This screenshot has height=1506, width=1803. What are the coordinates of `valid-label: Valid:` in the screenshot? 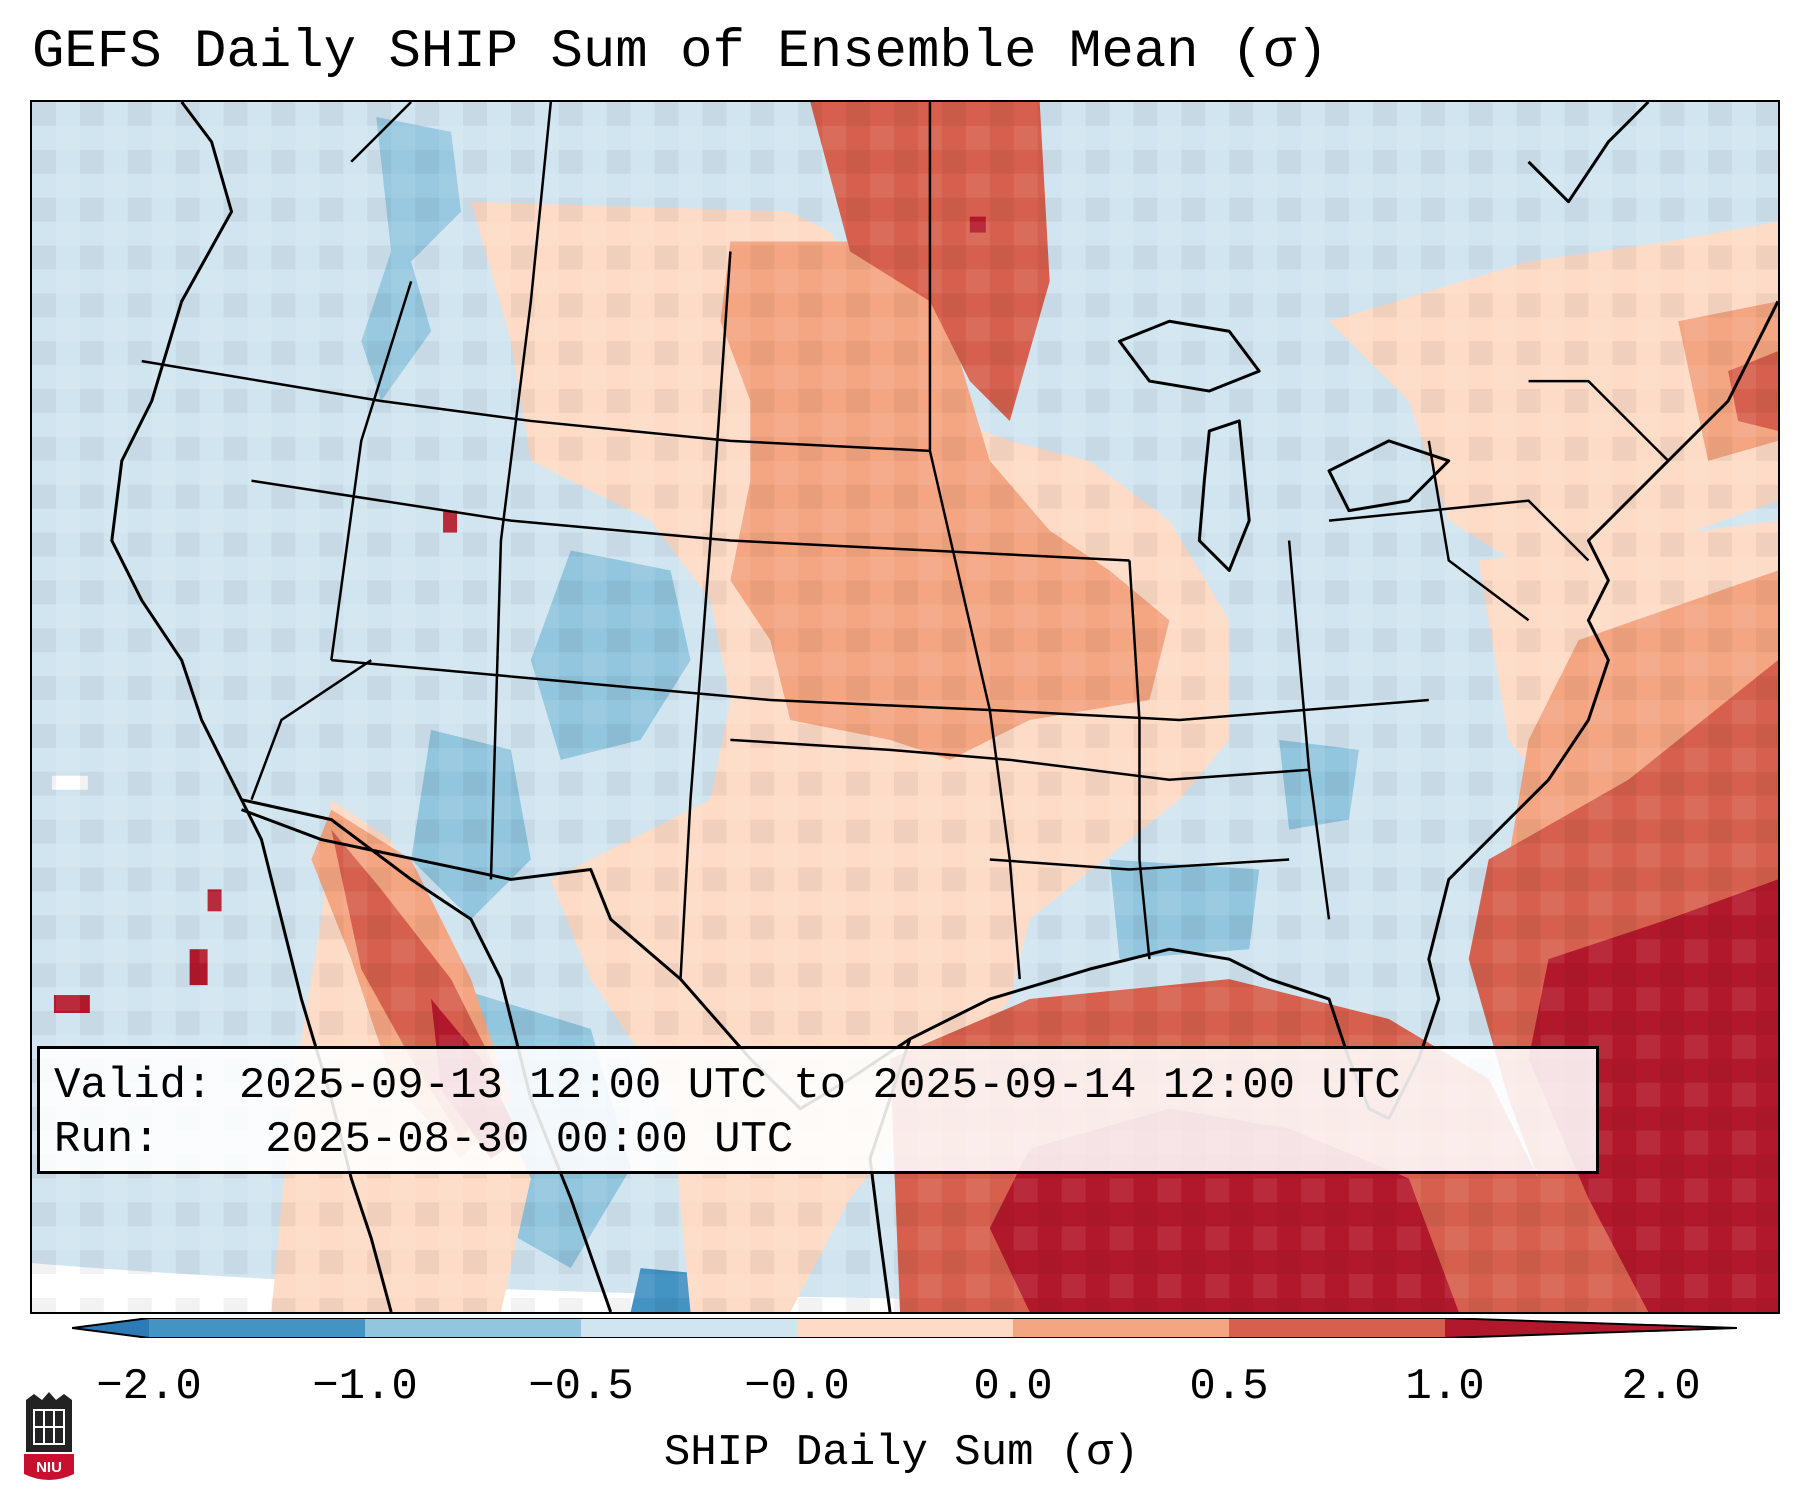 It's located at (133, 1086).